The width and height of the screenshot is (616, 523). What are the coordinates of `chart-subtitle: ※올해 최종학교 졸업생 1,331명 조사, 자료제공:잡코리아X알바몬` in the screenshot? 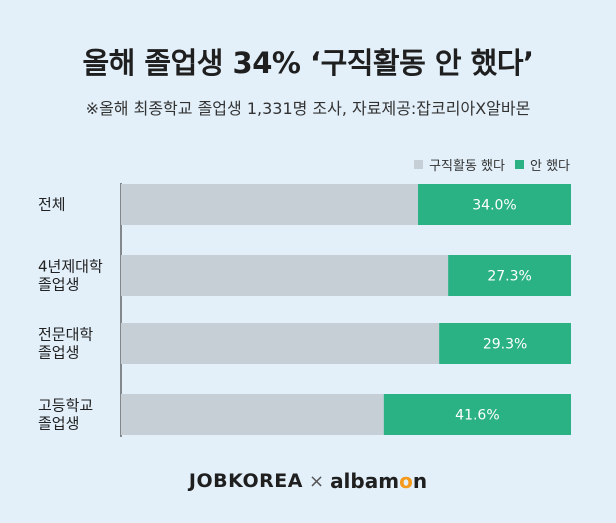 It's located at (308, 108).